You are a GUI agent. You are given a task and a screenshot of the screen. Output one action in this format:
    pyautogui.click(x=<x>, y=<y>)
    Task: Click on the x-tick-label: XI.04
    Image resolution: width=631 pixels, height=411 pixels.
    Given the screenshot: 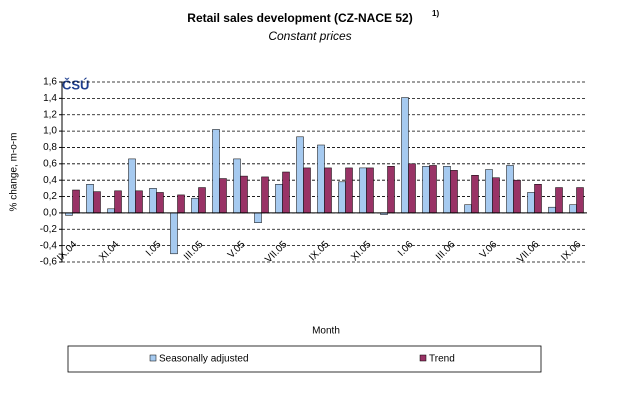 What is the action you would take?
    pyautogui.click(x=109, y=251)
    